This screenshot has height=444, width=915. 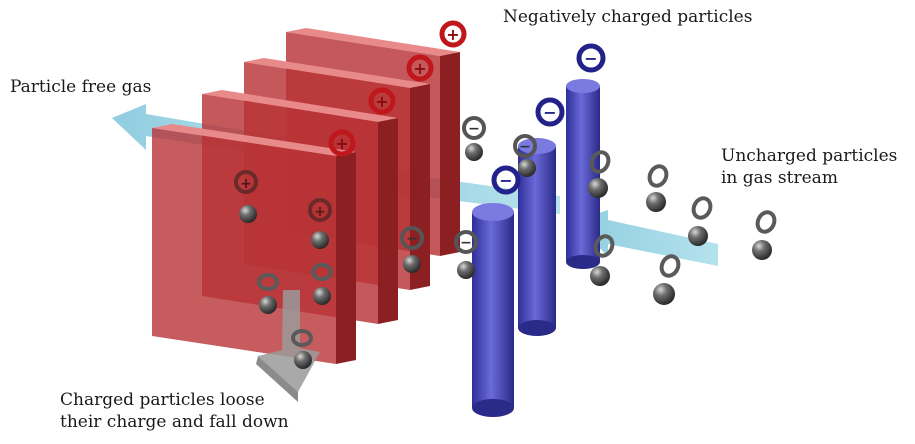 I want to click on uncharged-particles-label: Uncharged particles in gas stream, so click(x=809, y=167).